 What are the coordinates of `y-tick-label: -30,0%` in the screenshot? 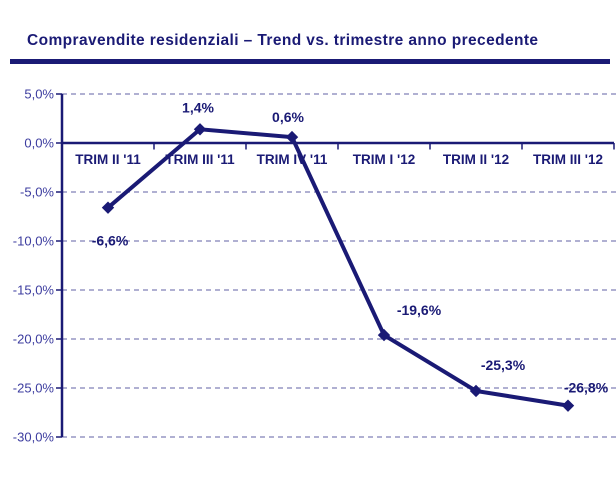 It's located at (34, 437).